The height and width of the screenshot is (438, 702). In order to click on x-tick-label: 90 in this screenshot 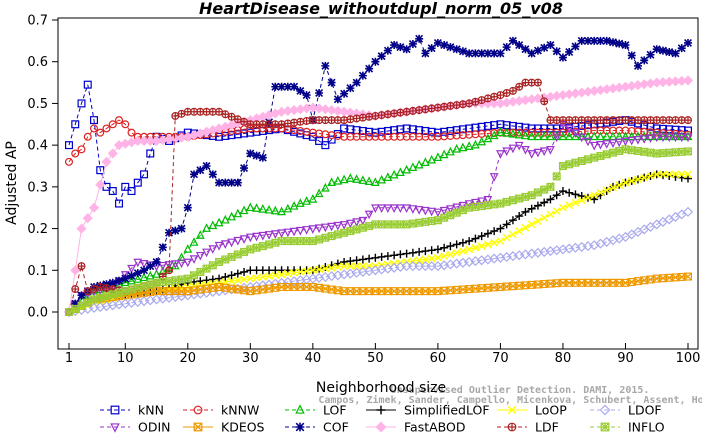, I will do `click(625, 358)`.